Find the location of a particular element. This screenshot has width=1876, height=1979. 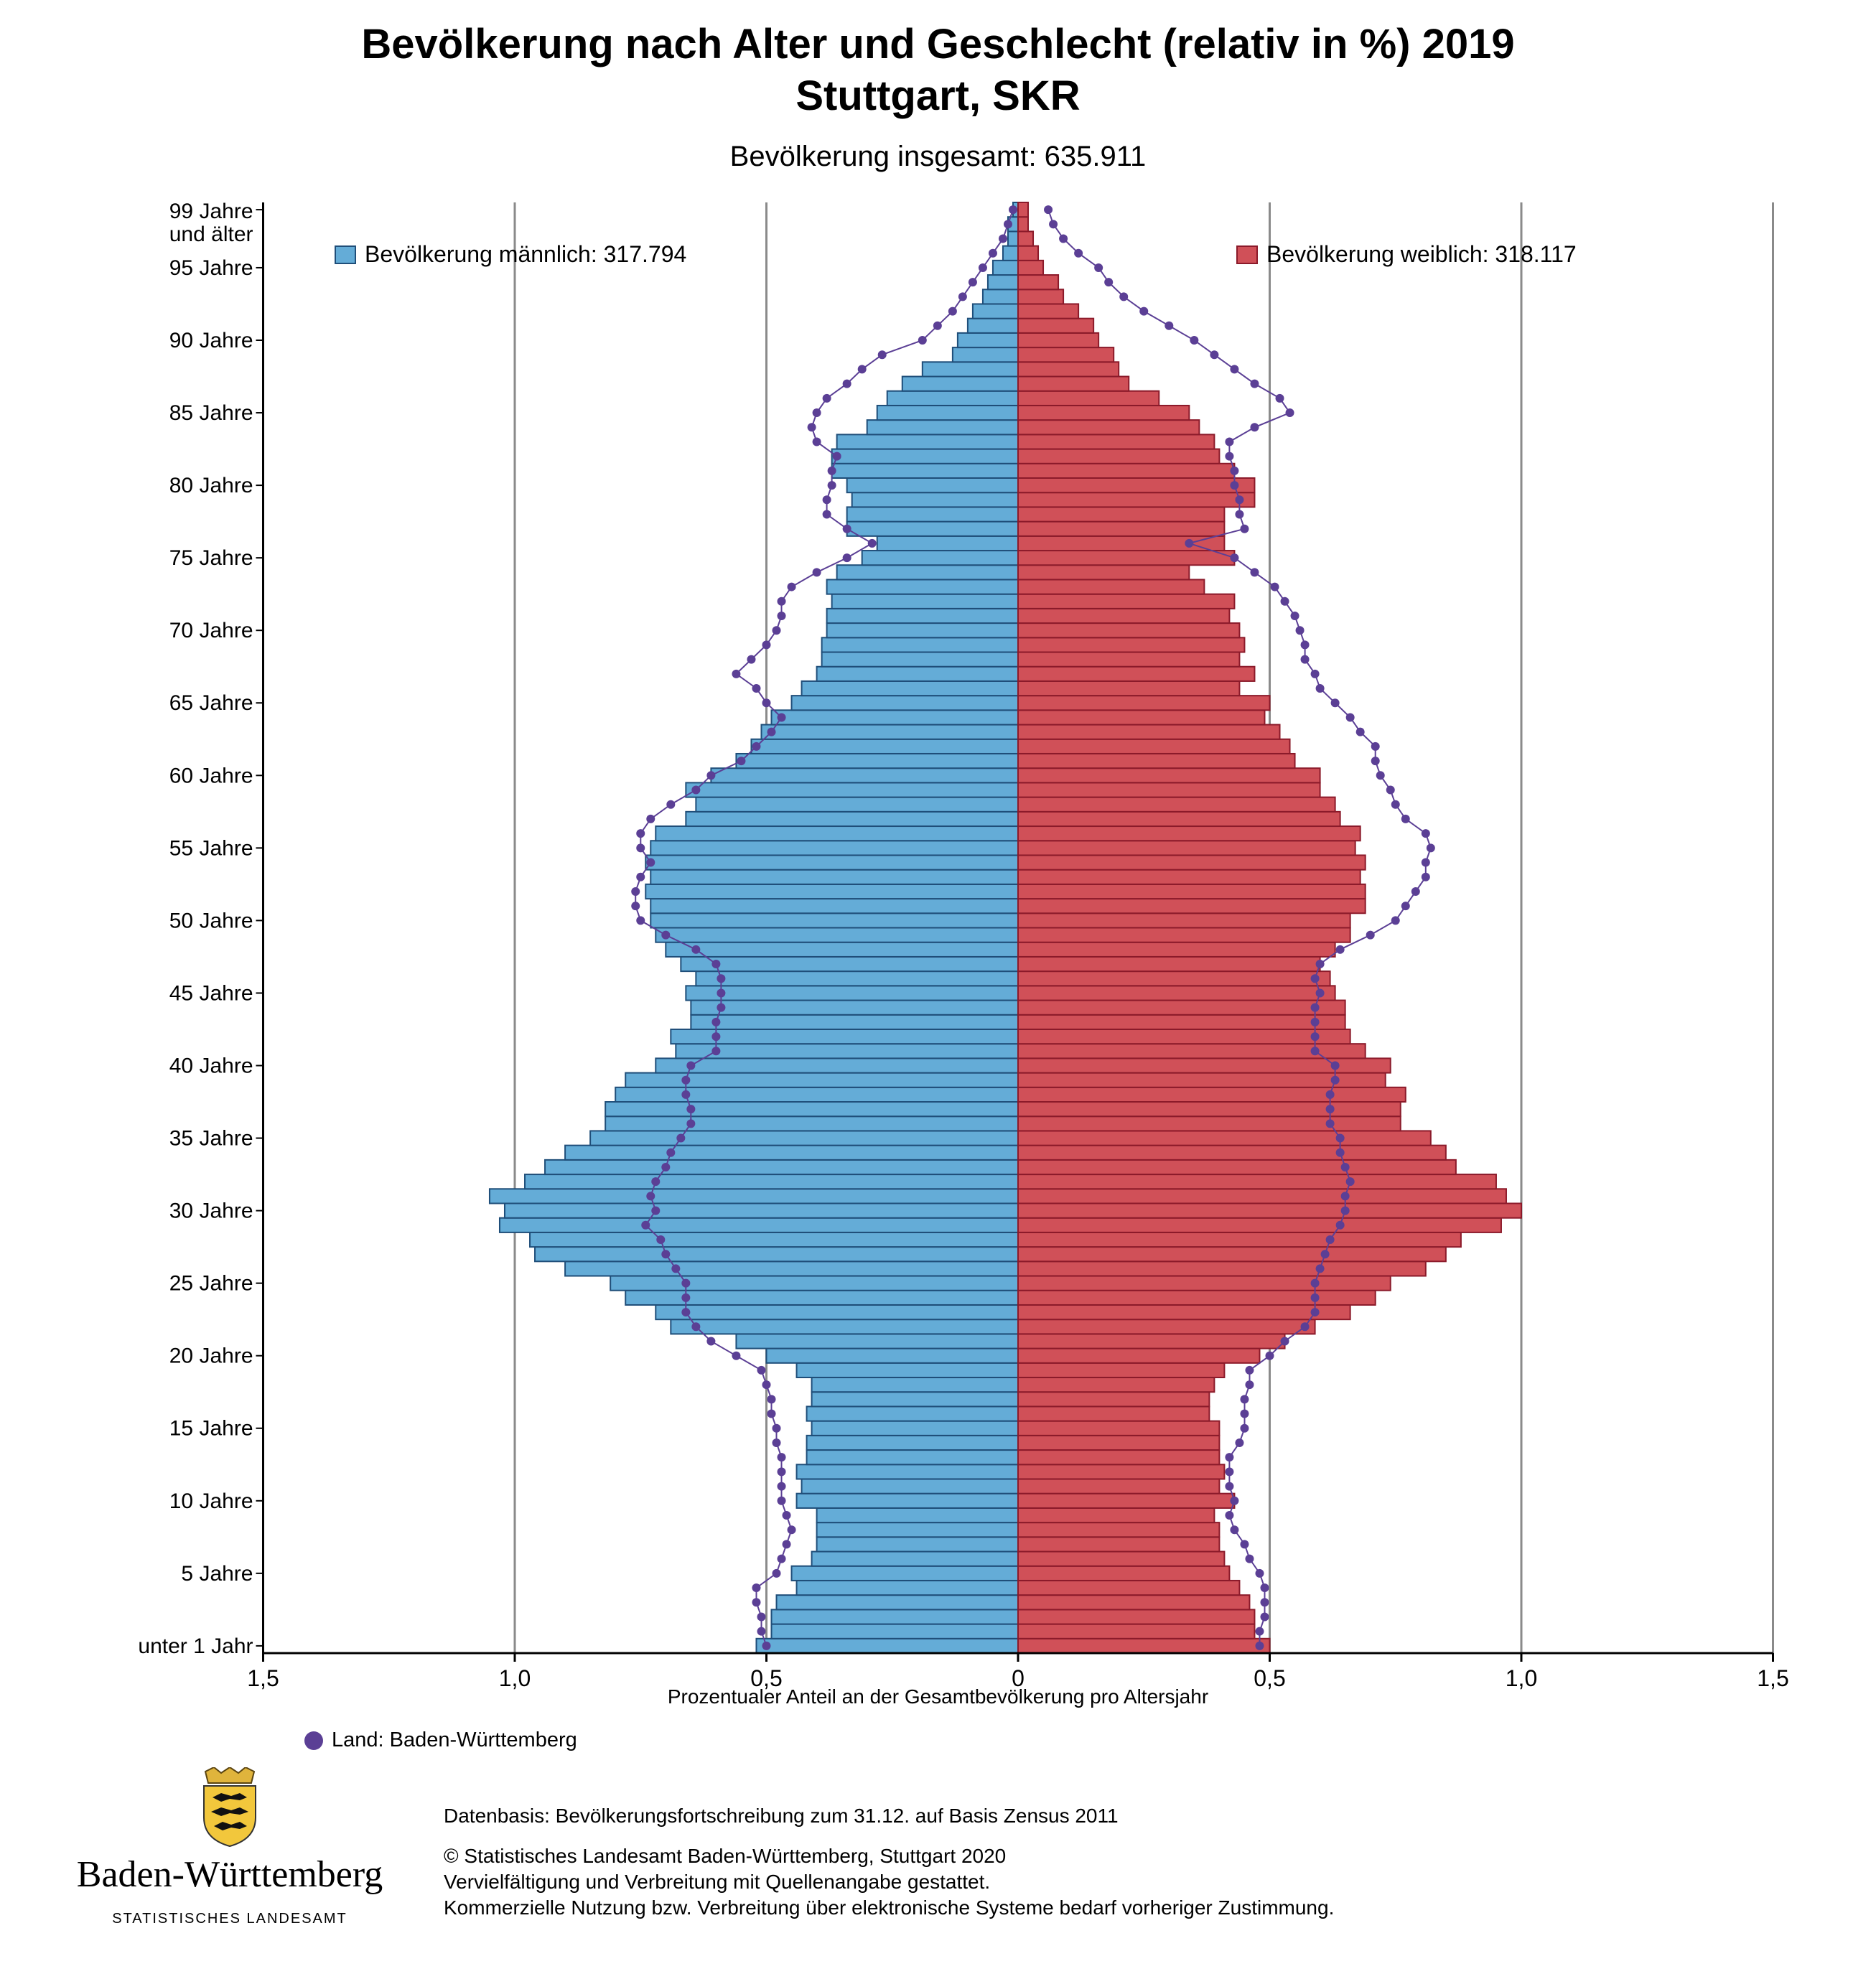

x-tick-label: 0 is located at coordinates (1018, 1678).